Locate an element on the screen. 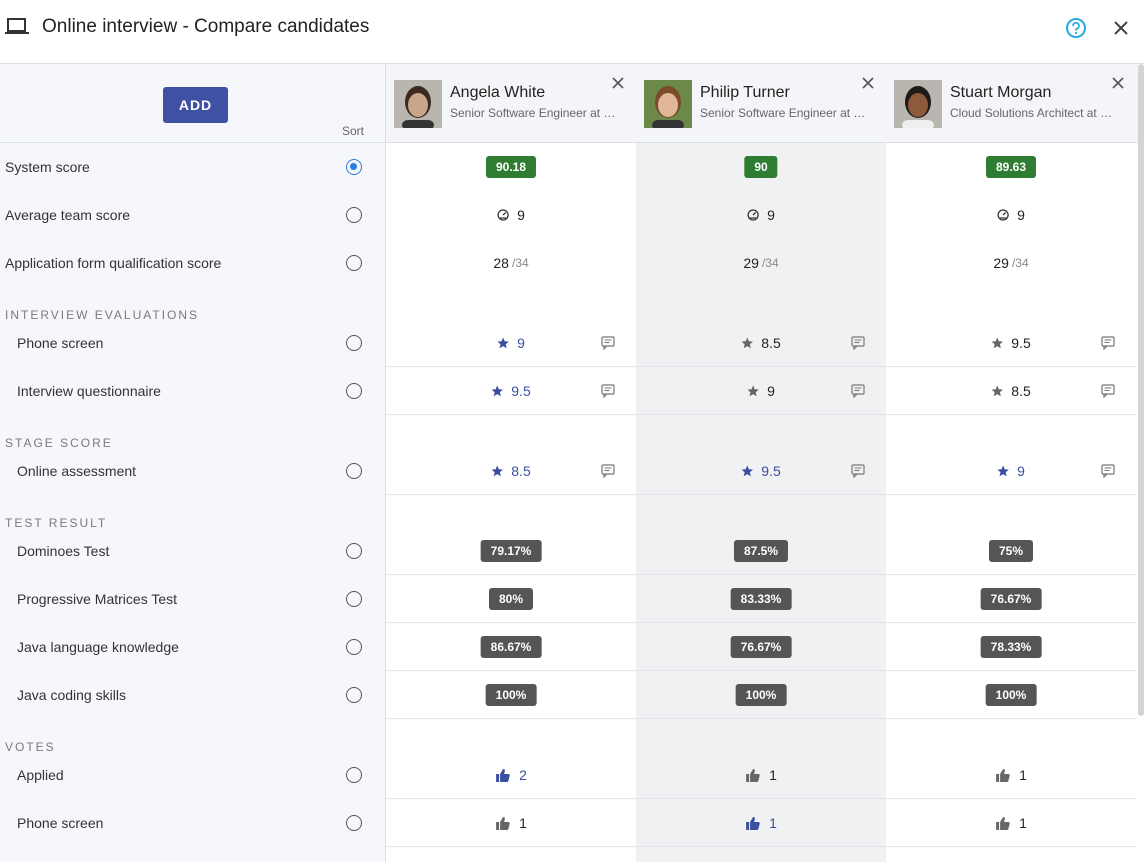  x-icon is located at coordinates (1118, 83).